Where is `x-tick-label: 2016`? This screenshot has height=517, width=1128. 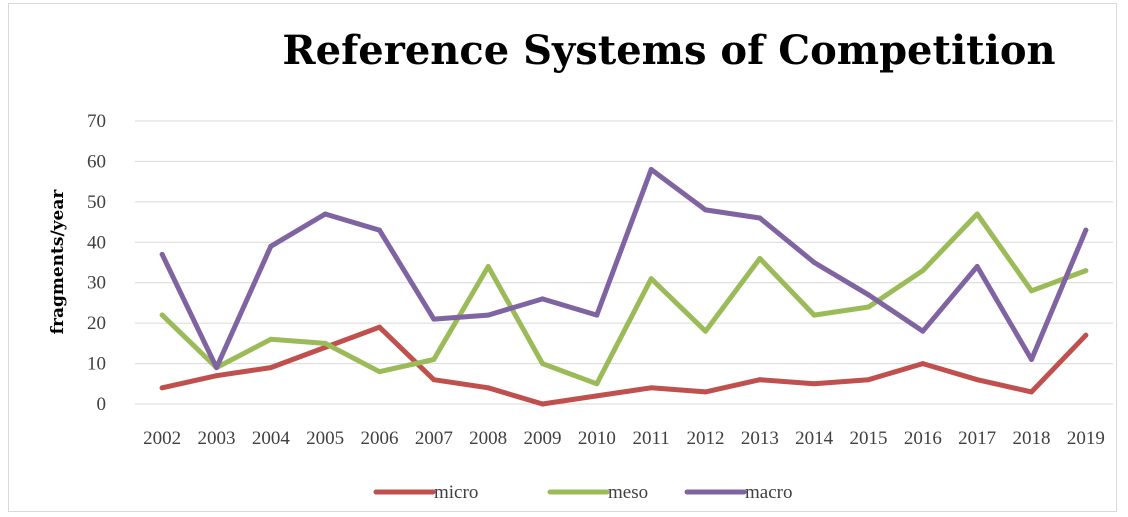 x-tick-label: 2016 is located at coordinates (923, 438).